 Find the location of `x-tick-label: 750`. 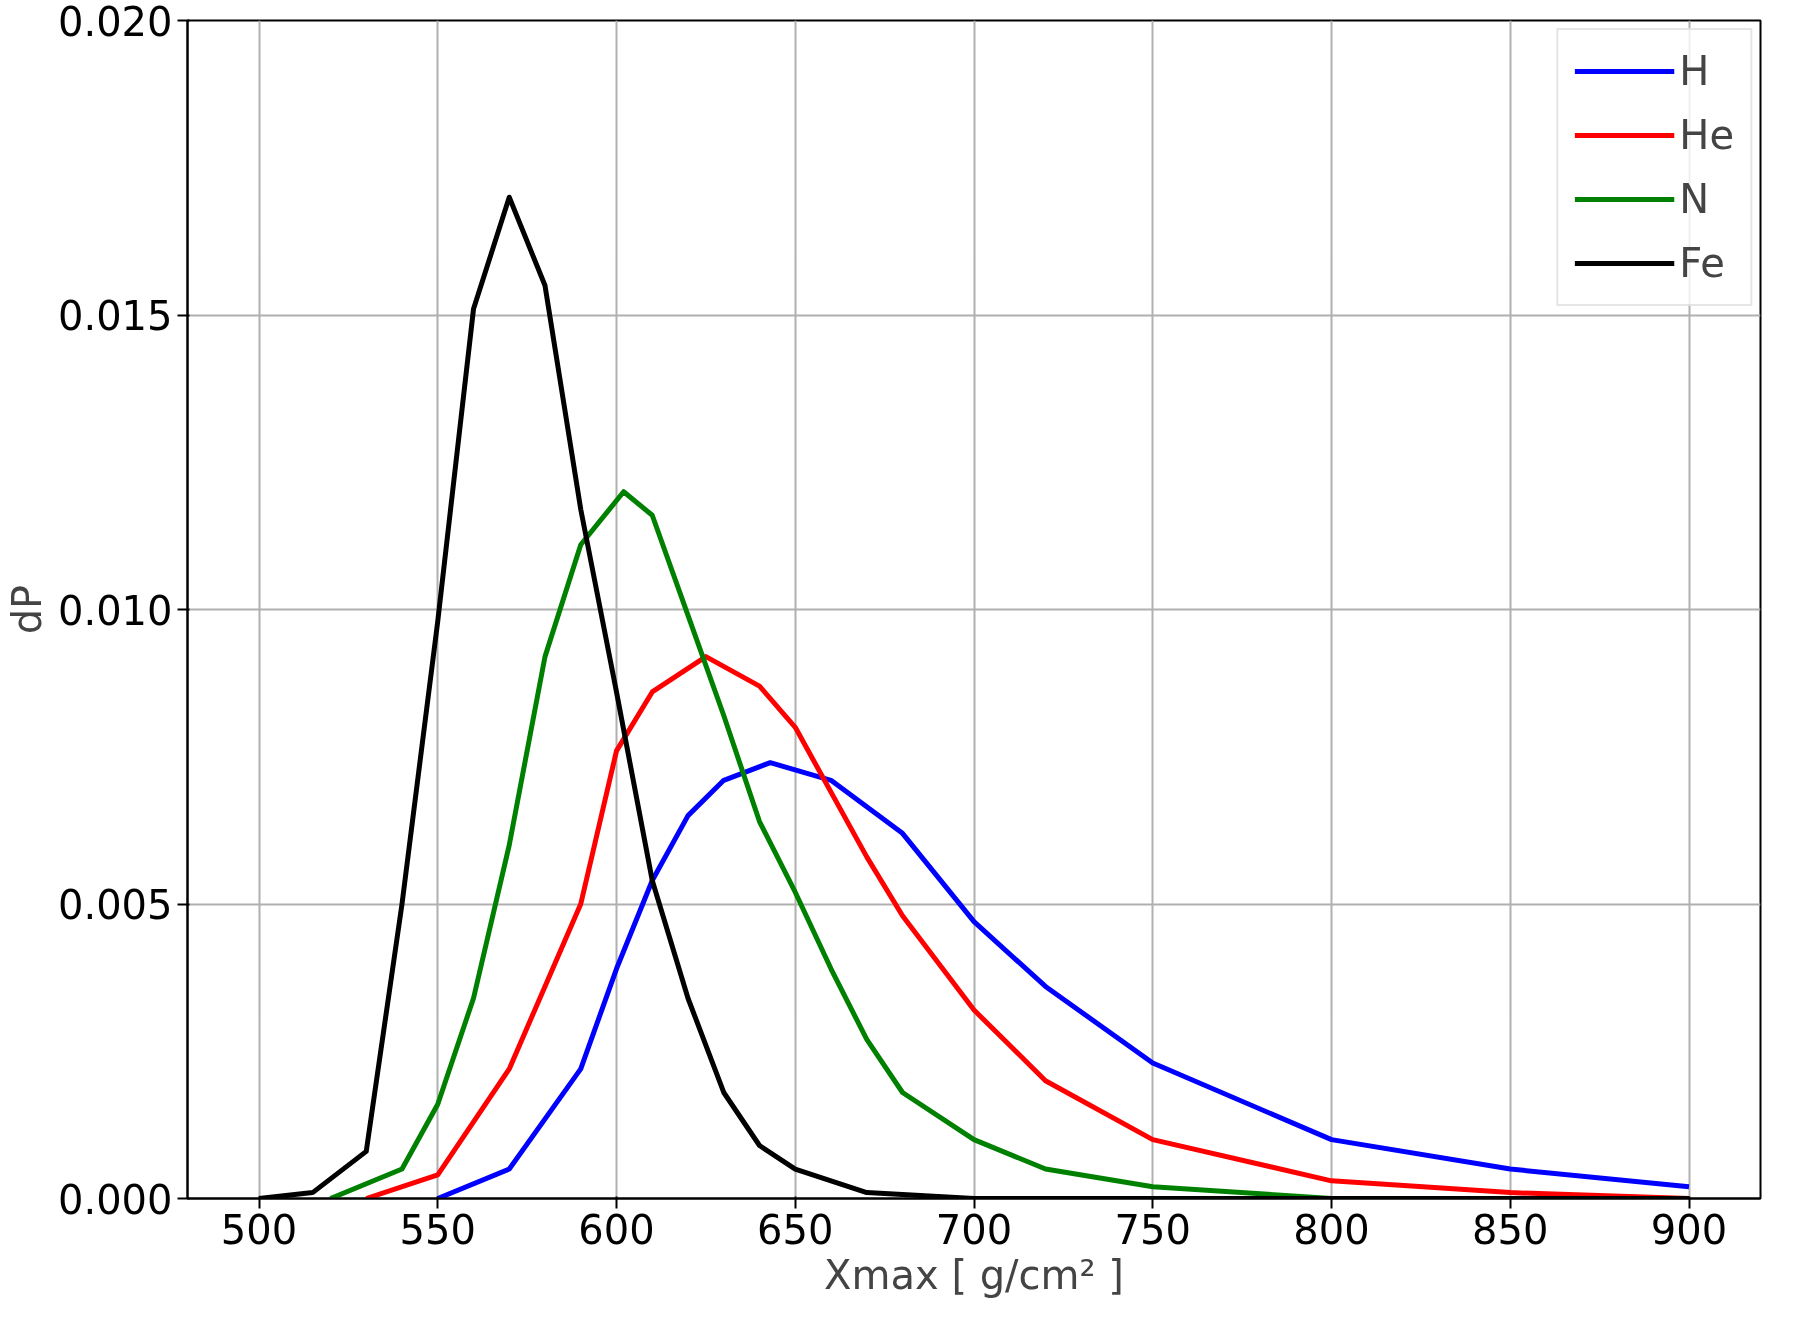

x-tick-label: 750 is located at coordinates (1152, 1229).